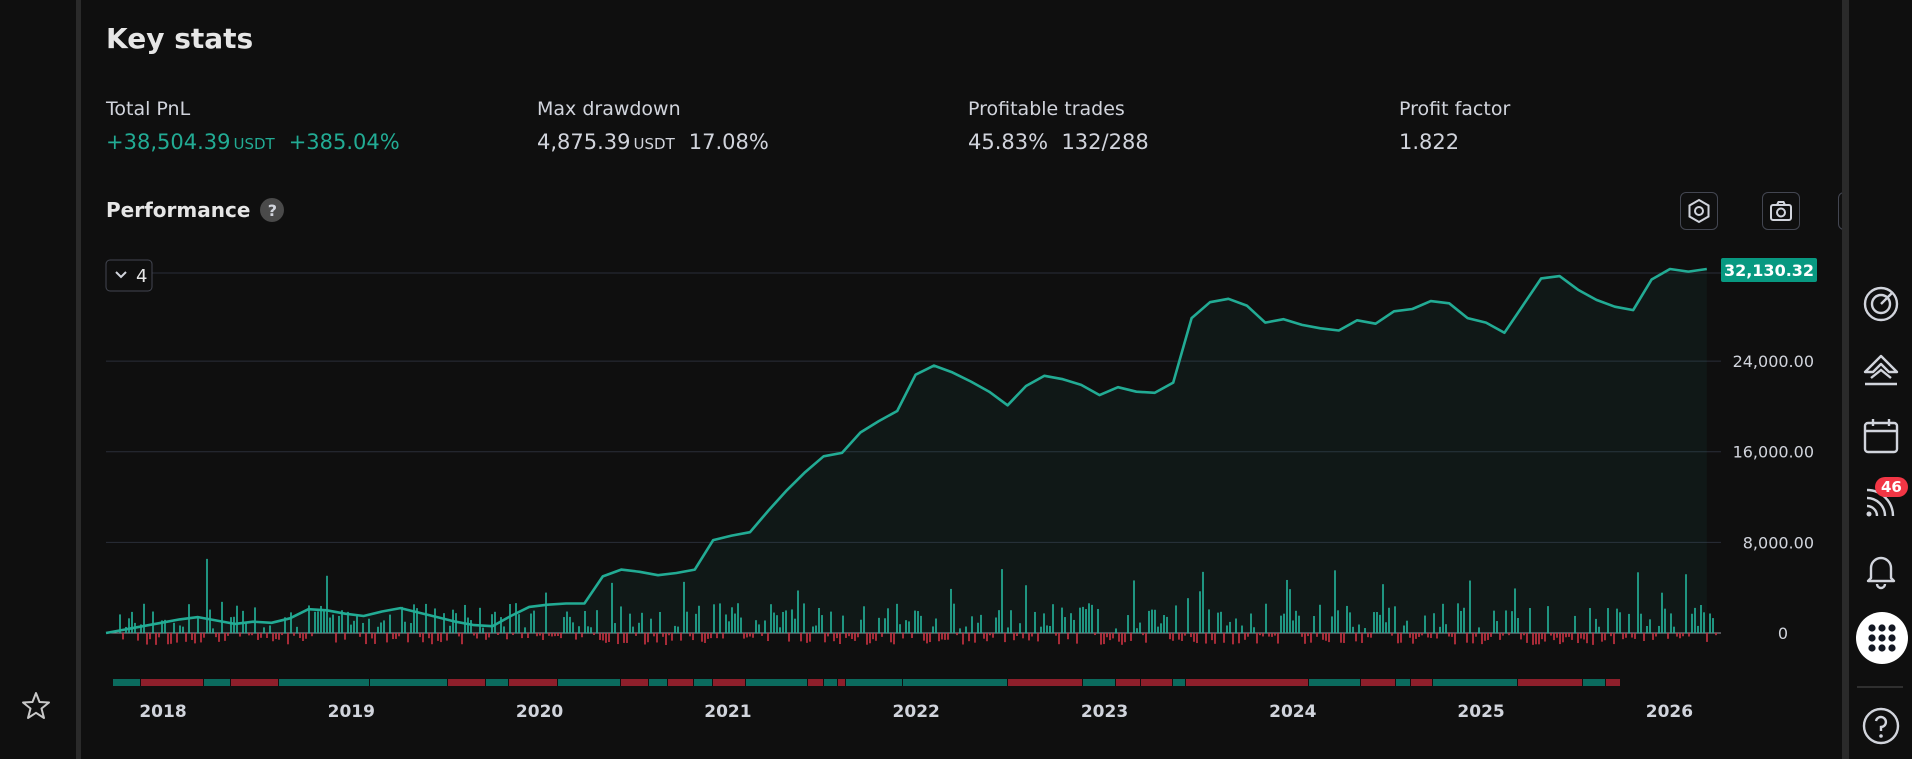 The width and height of the screenshot is (1912, 759). Describe the element at coordinates (1881, 502) in the screenshot. I see `streams-button` at that location.